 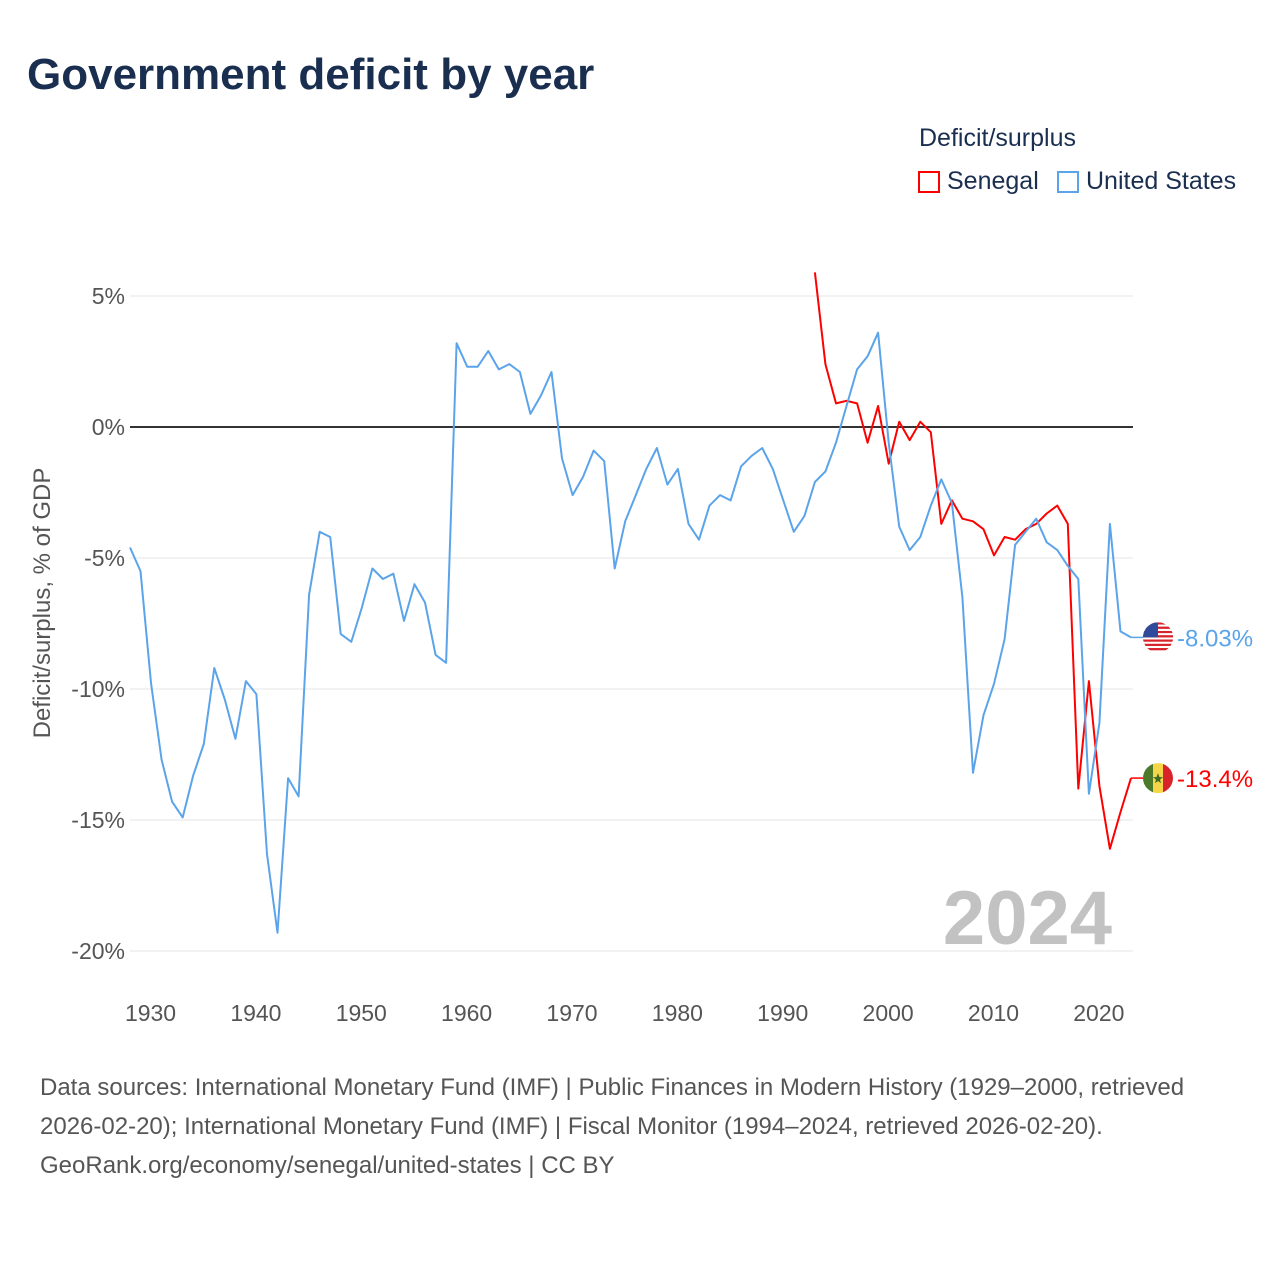 What do you see at coordinates (466, 1013) in the screenshot?
I see `x-tick-label: 1960` at bounding box center [466, 1013].